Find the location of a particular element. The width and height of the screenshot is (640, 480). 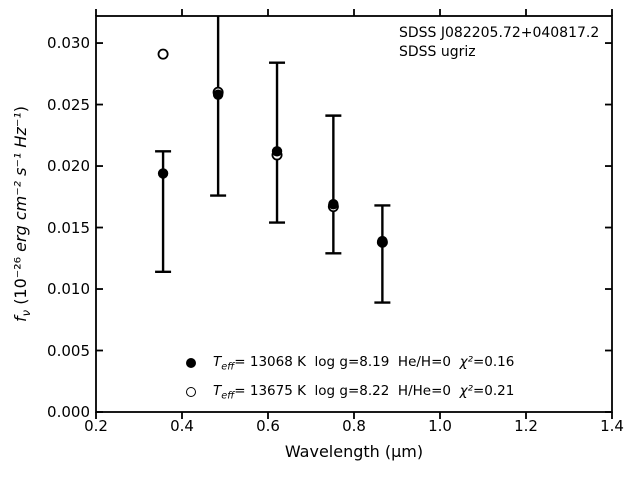

legend-marker-open-circle-icon is located at coordinates (191, 392).